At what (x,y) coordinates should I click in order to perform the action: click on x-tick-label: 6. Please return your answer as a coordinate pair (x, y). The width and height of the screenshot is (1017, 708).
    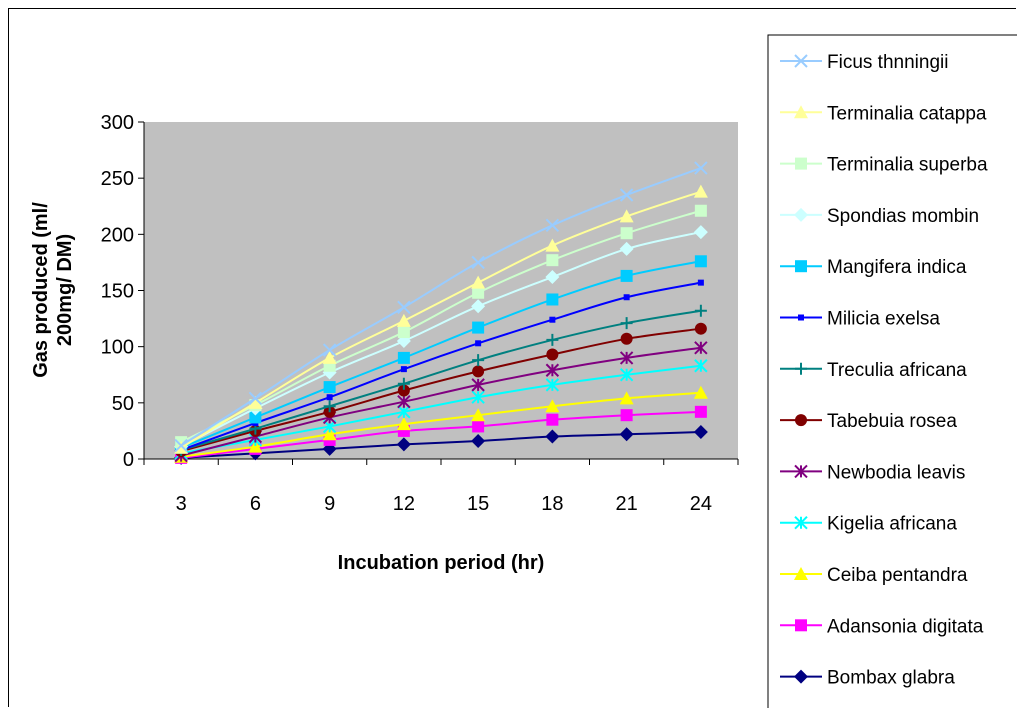
    Looking at the image, I should click on (255, 504).